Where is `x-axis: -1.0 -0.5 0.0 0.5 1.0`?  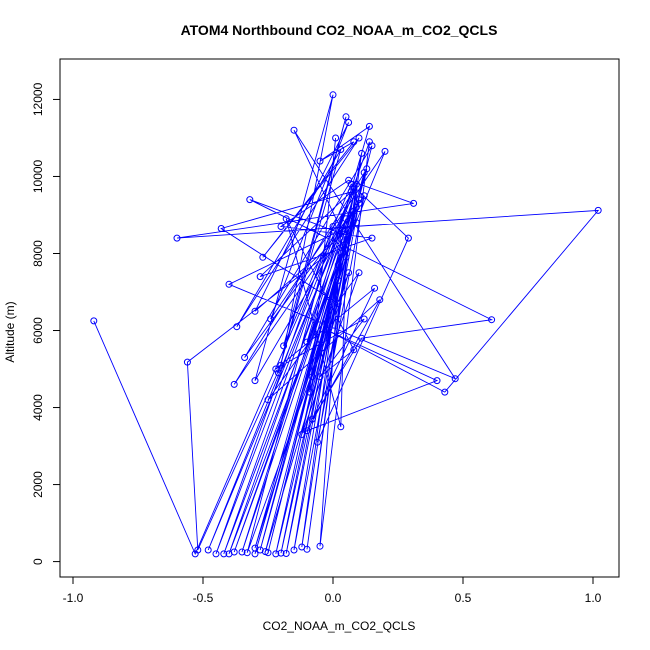
x-axis: -1.0 -0.5 0.0 0.5 1.0 is located at coordinates (332, 590).